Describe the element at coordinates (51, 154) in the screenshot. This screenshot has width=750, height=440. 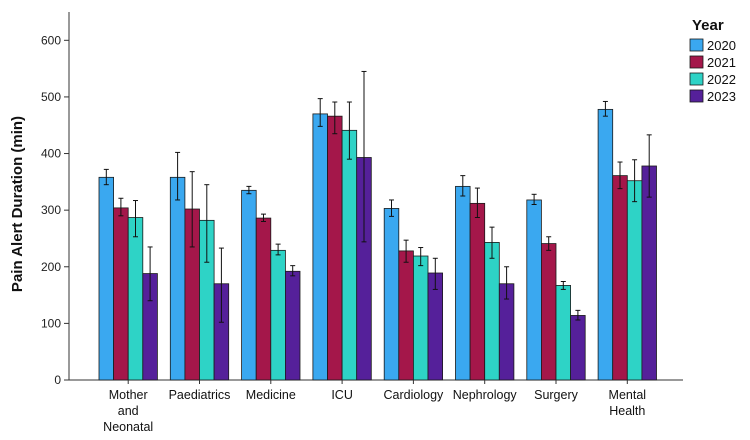
I see `y-tick-label: 400` at that location.